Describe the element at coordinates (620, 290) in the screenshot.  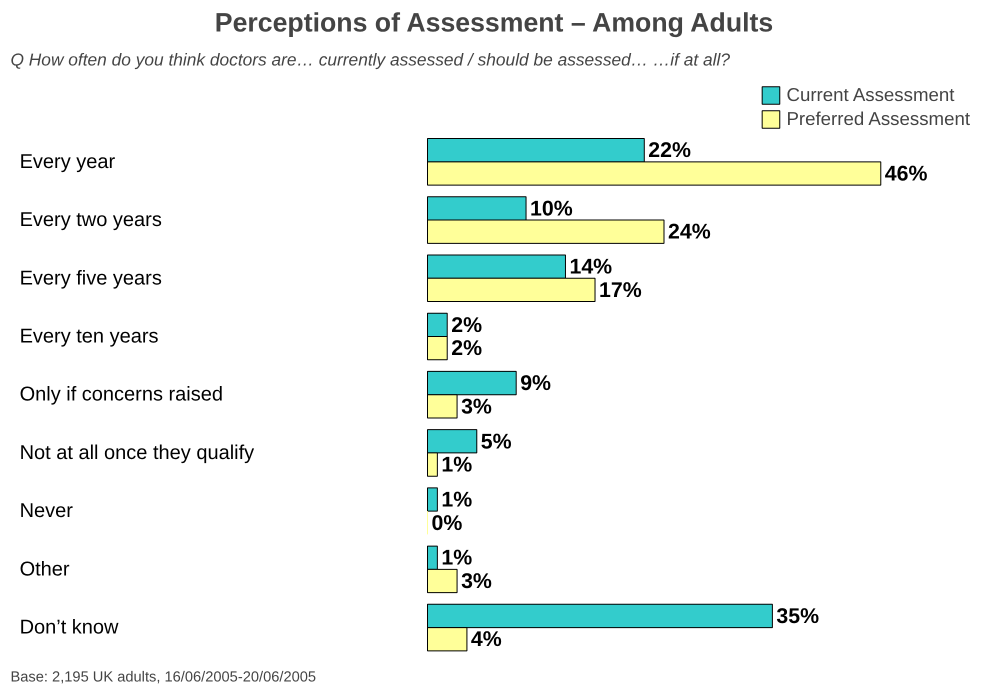
I see `data-label: 17%` at that location.